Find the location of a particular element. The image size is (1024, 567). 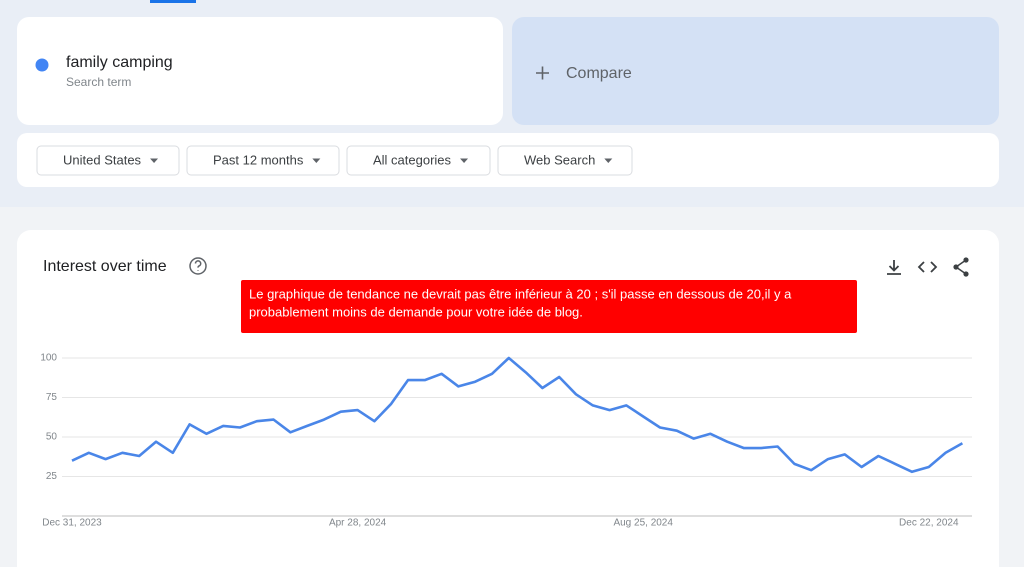

annotation-box is located at coordinates (549, 306).